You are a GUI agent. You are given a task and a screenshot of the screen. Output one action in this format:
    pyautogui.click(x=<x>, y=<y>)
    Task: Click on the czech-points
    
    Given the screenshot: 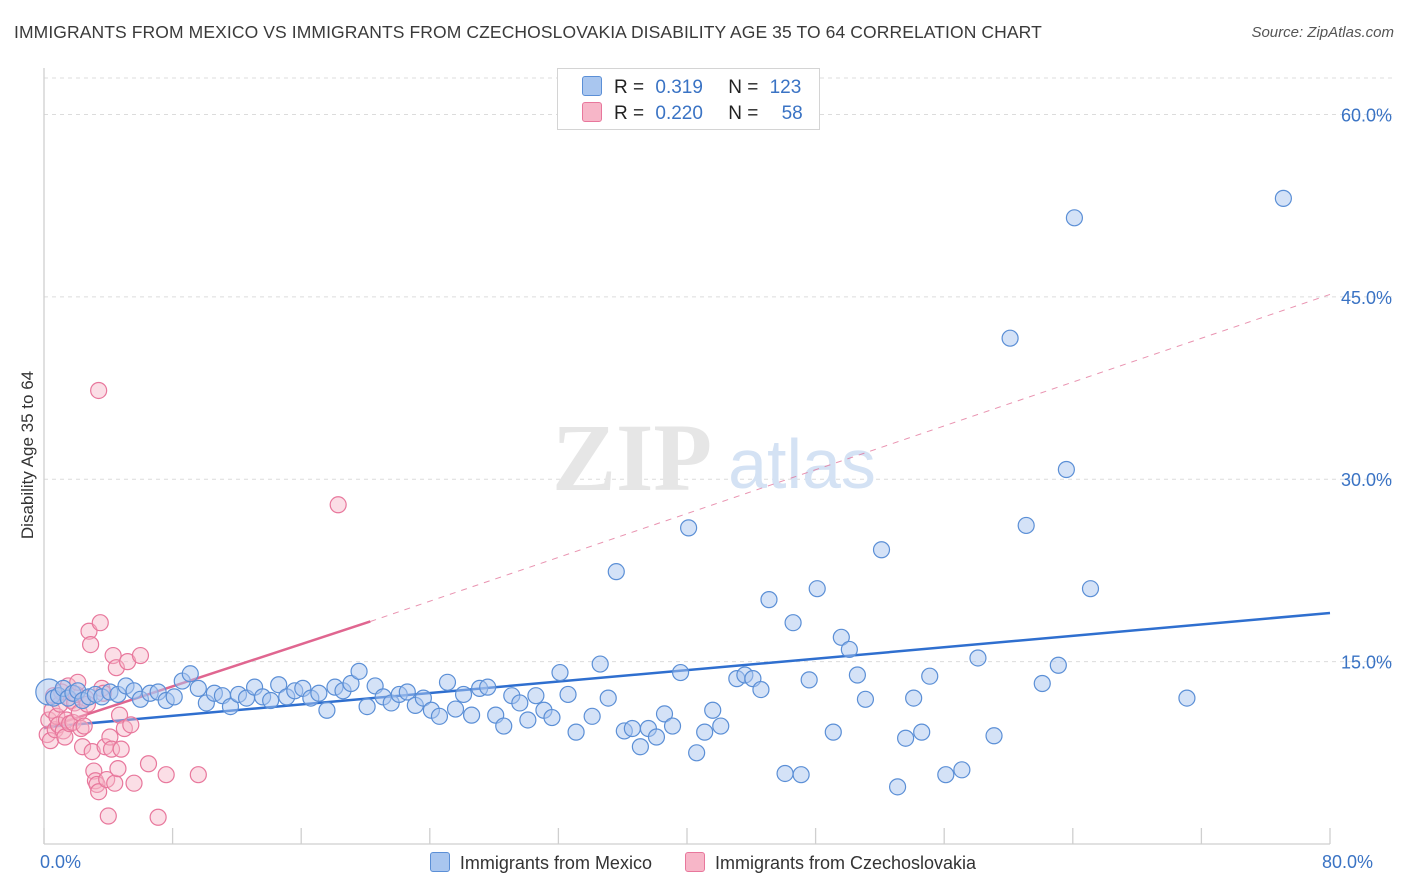 What is the action you would take?
    pyautogui.click(x=192, y=603)
    